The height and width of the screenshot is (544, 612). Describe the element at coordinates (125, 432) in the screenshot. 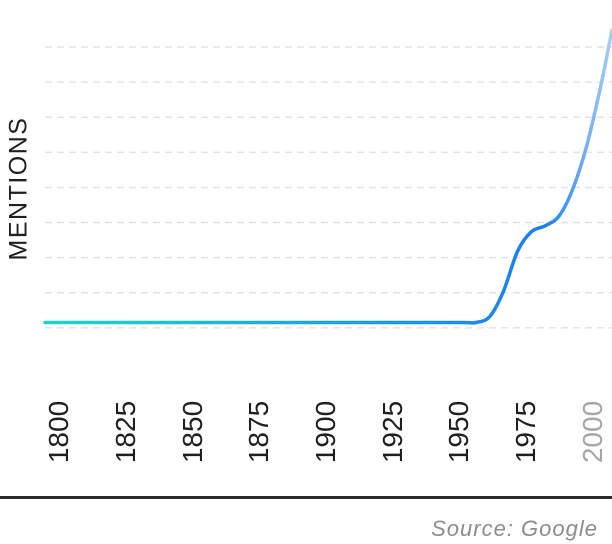

I see `x-tick-text: 1825` at that location.